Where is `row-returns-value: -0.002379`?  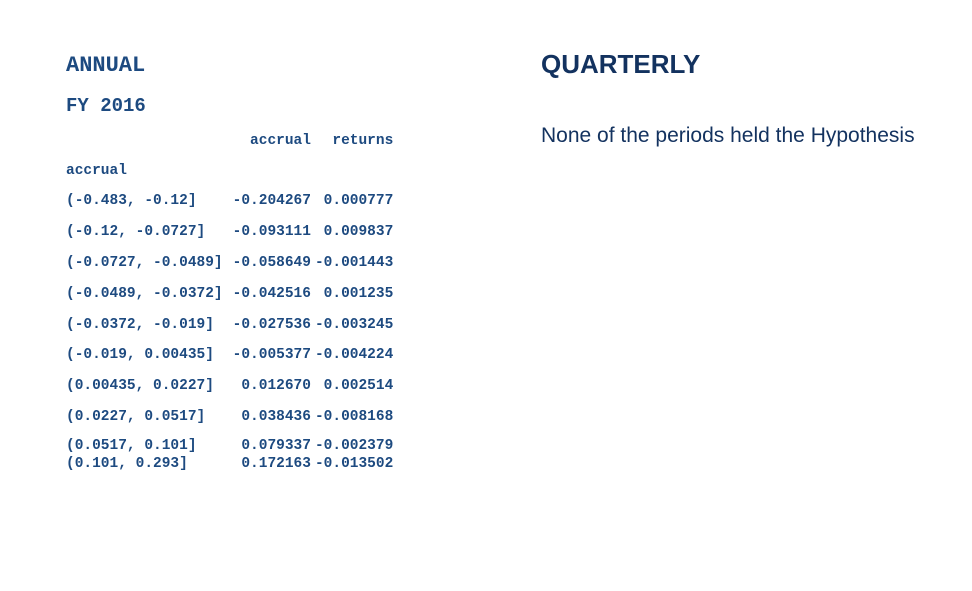
row-returns-value: -0.002379 is located at coordinates (354, 446).